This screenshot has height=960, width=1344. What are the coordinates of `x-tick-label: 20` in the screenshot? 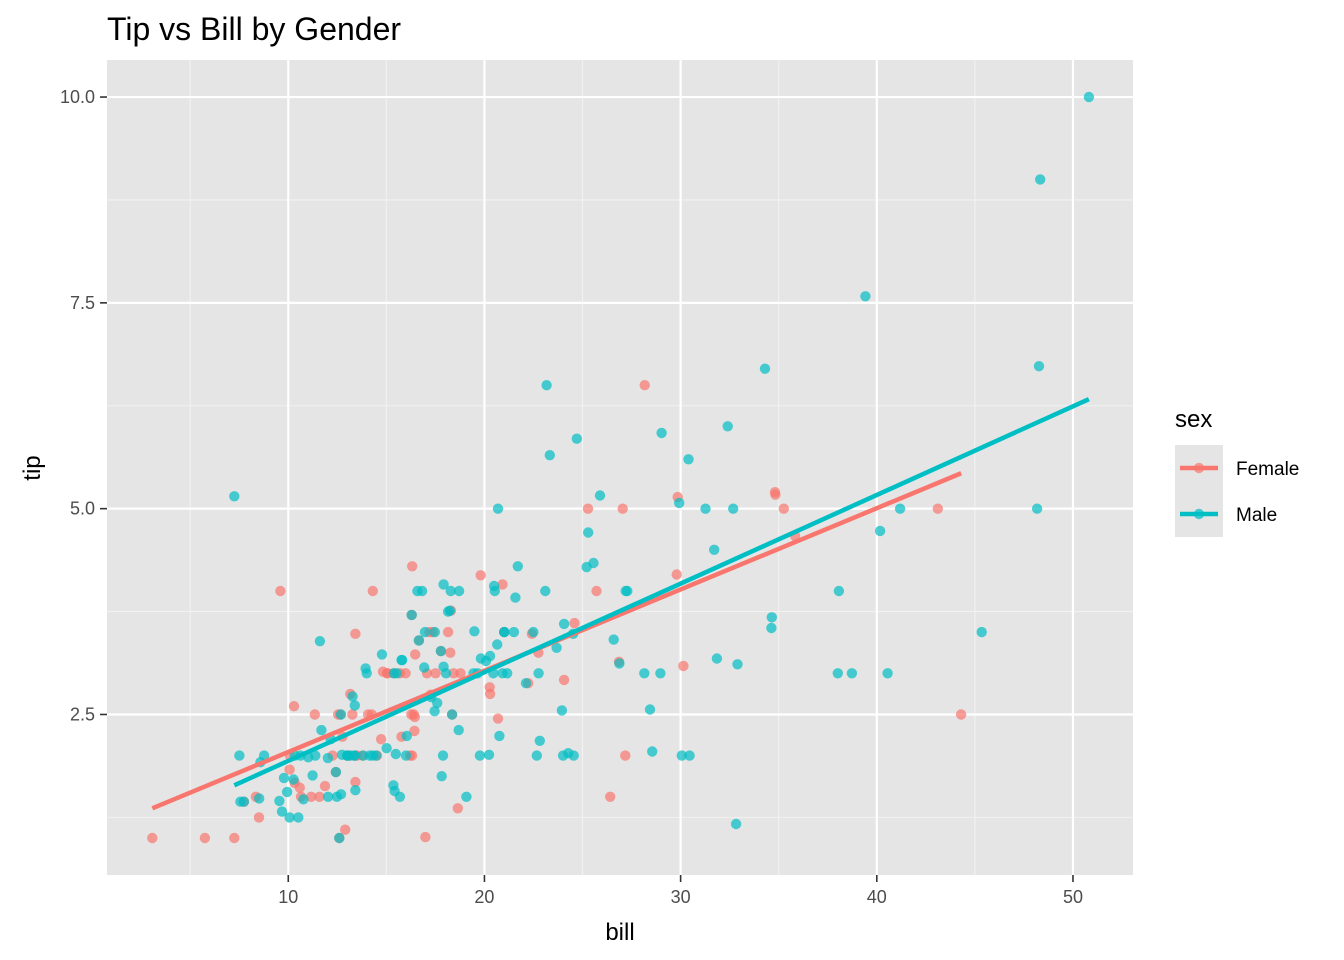 It's located at (484, 897).